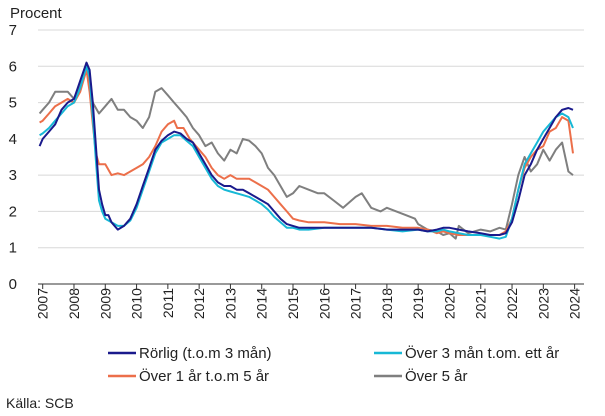  I want to click on y-axis-label: Procent, so click(36, 13).